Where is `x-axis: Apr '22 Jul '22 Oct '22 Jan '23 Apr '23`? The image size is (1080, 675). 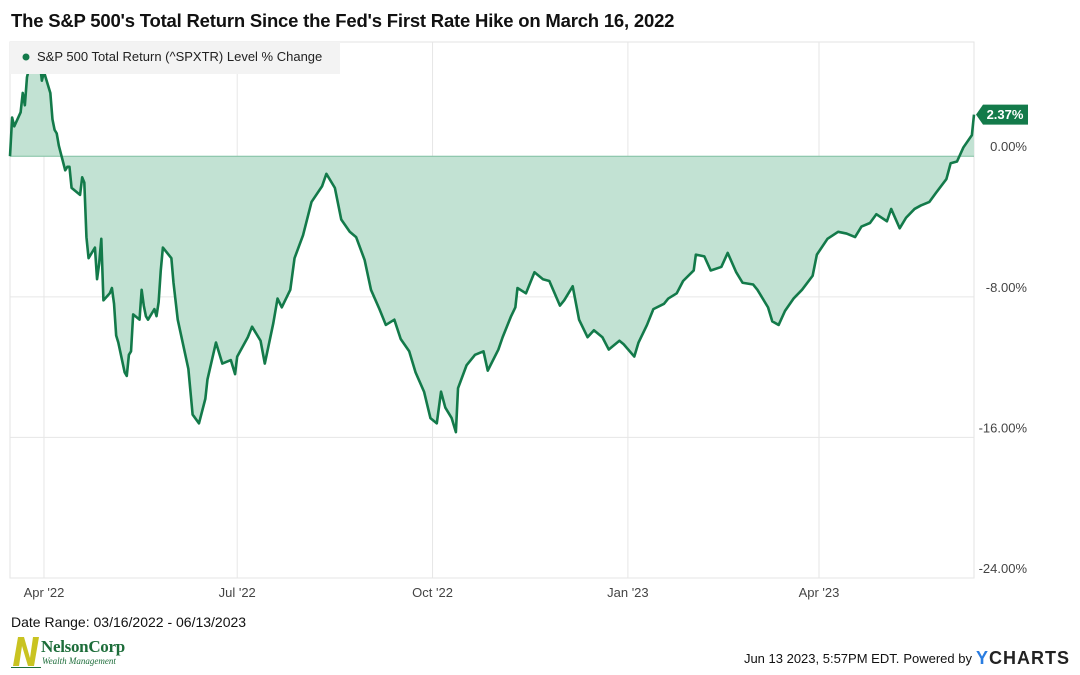 x-axis: Apr '22 Jul '22 Oct '22 Jan '23 Apr '23 is located at coordinates (432, 592).